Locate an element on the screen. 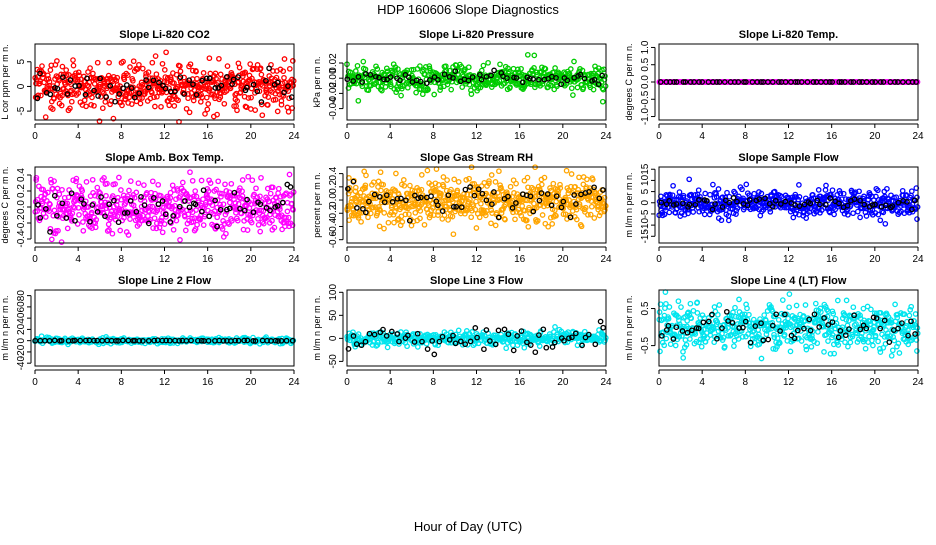 The width and height of the screenshot is (936, 545). panel-ylabel: m l/m n per m n. is located at coordinates (629, 204).